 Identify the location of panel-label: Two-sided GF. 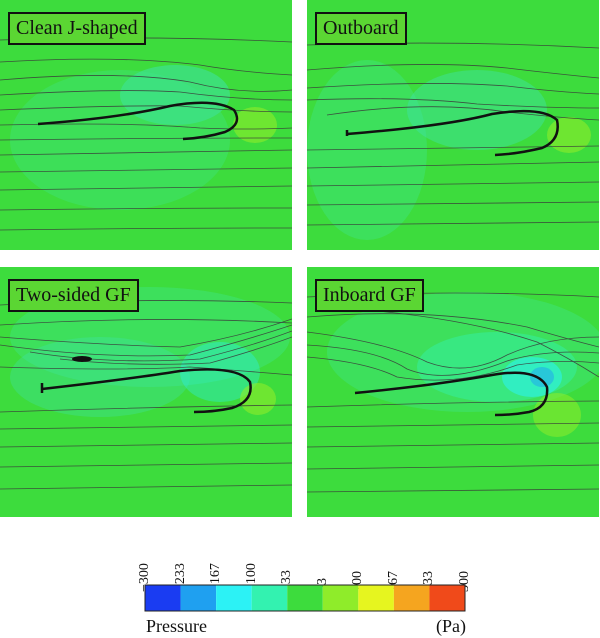
(73, 295).